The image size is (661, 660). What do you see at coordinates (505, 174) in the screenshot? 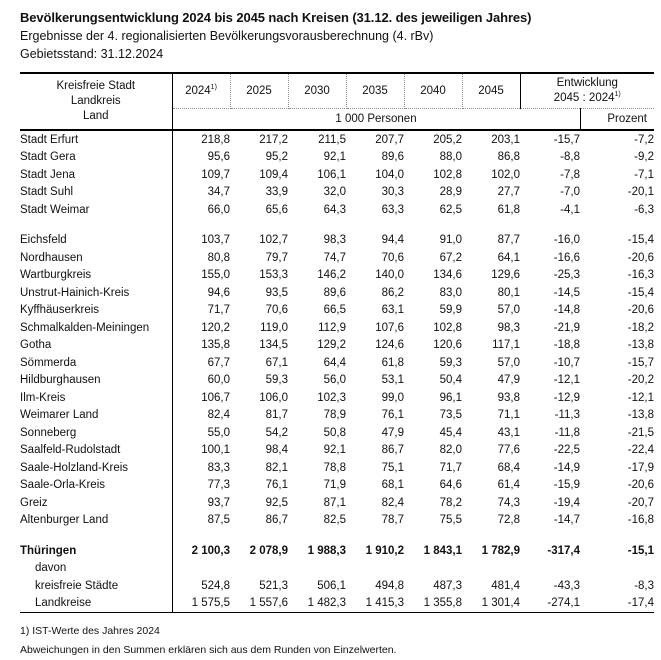
I see `cell-value: 102,0` at bounding box center [505, 174].